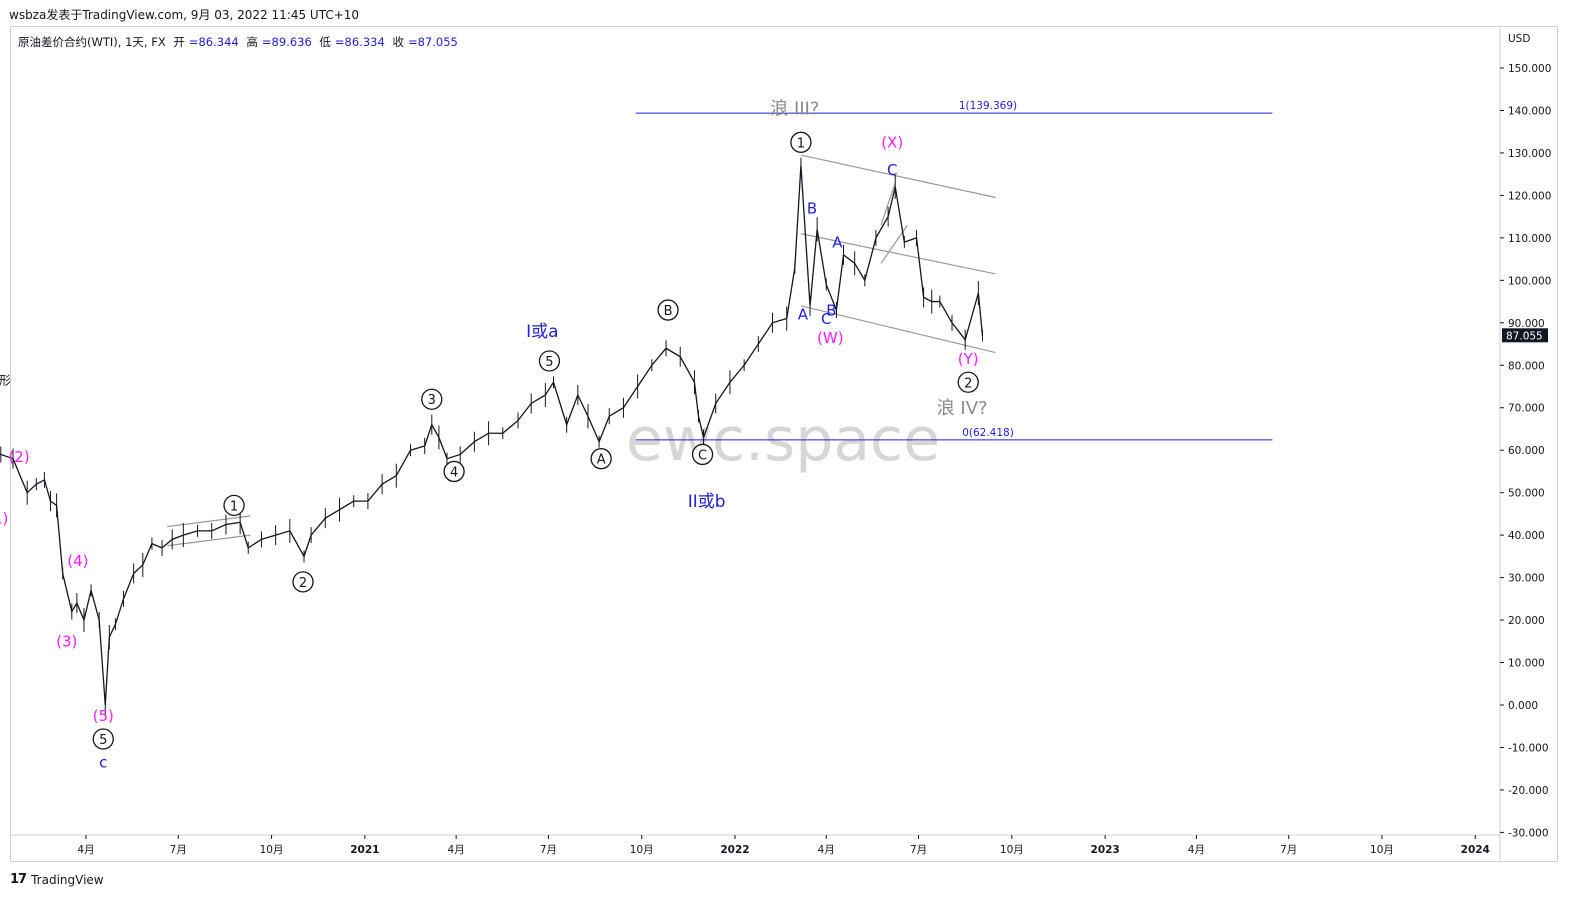 Image resolution: width=1595 pixels, height=913 pixels. I want to click on wave-label: I或a, so click(542, 332).